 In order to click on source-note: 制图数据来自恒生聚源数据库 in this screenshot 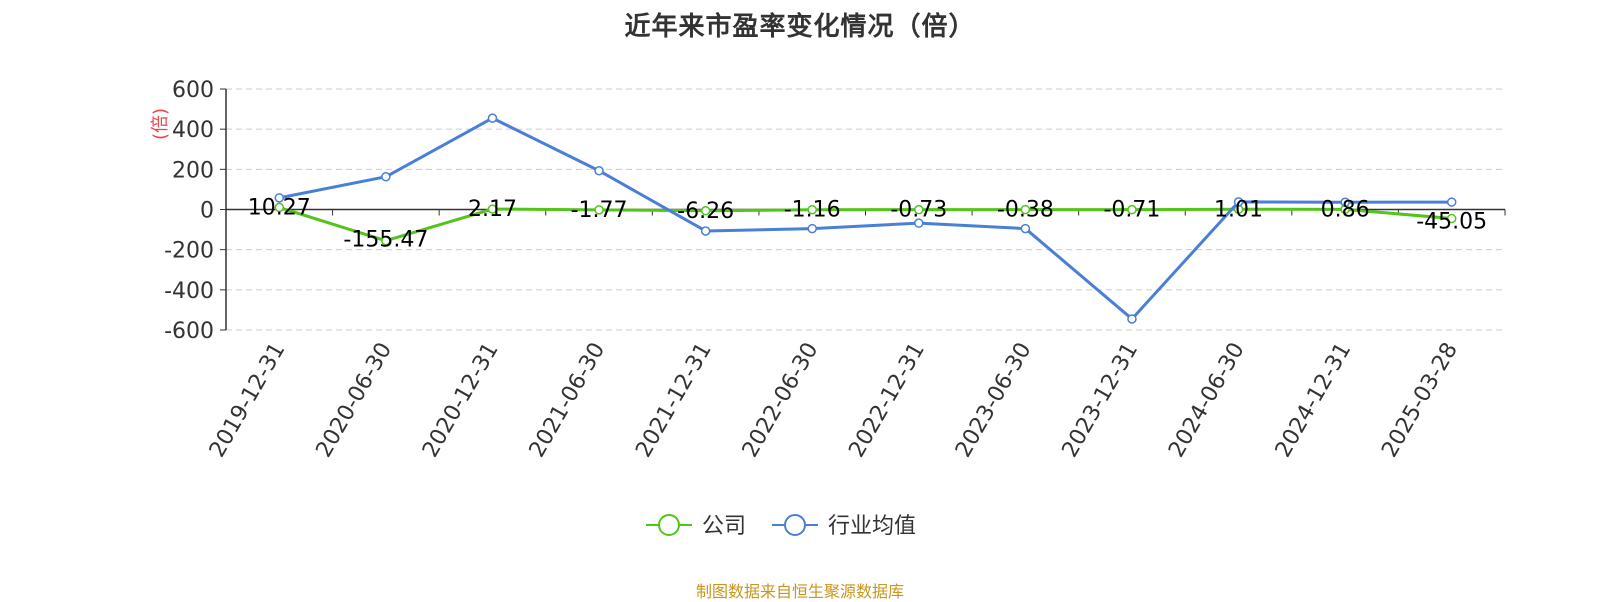, I will do `click(799, 591)`.